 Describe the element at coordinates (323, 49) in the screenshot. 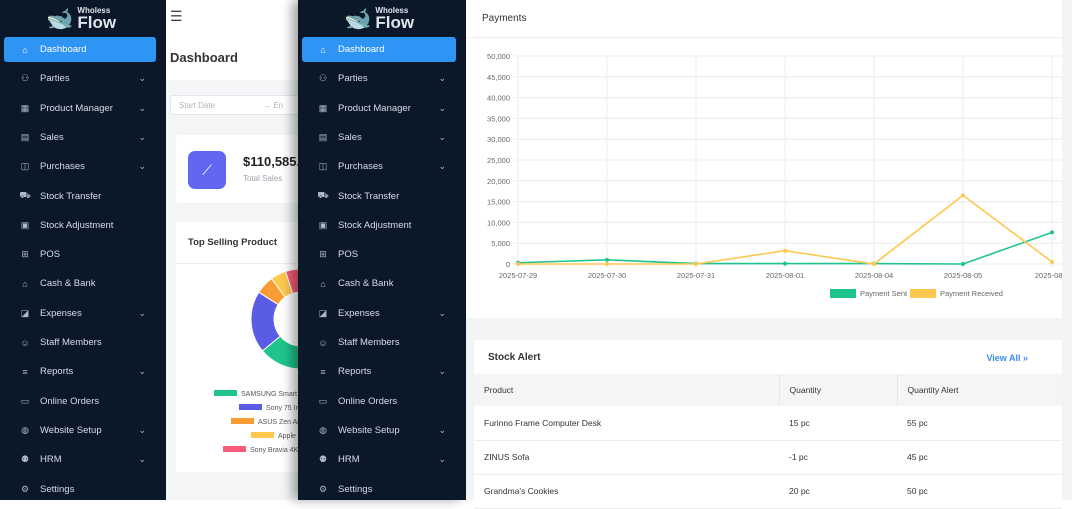

I see `home-icon: ⌂` at that location.